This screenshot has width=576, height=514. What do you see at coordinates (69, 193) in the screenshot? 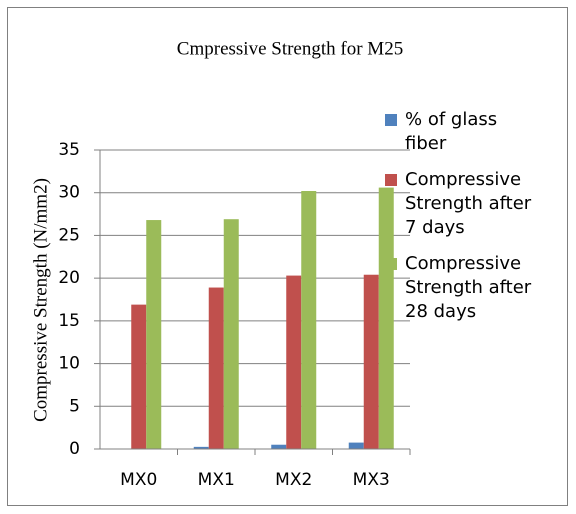
I see `y-tick-label: 30` at bounding box center [69, 193].